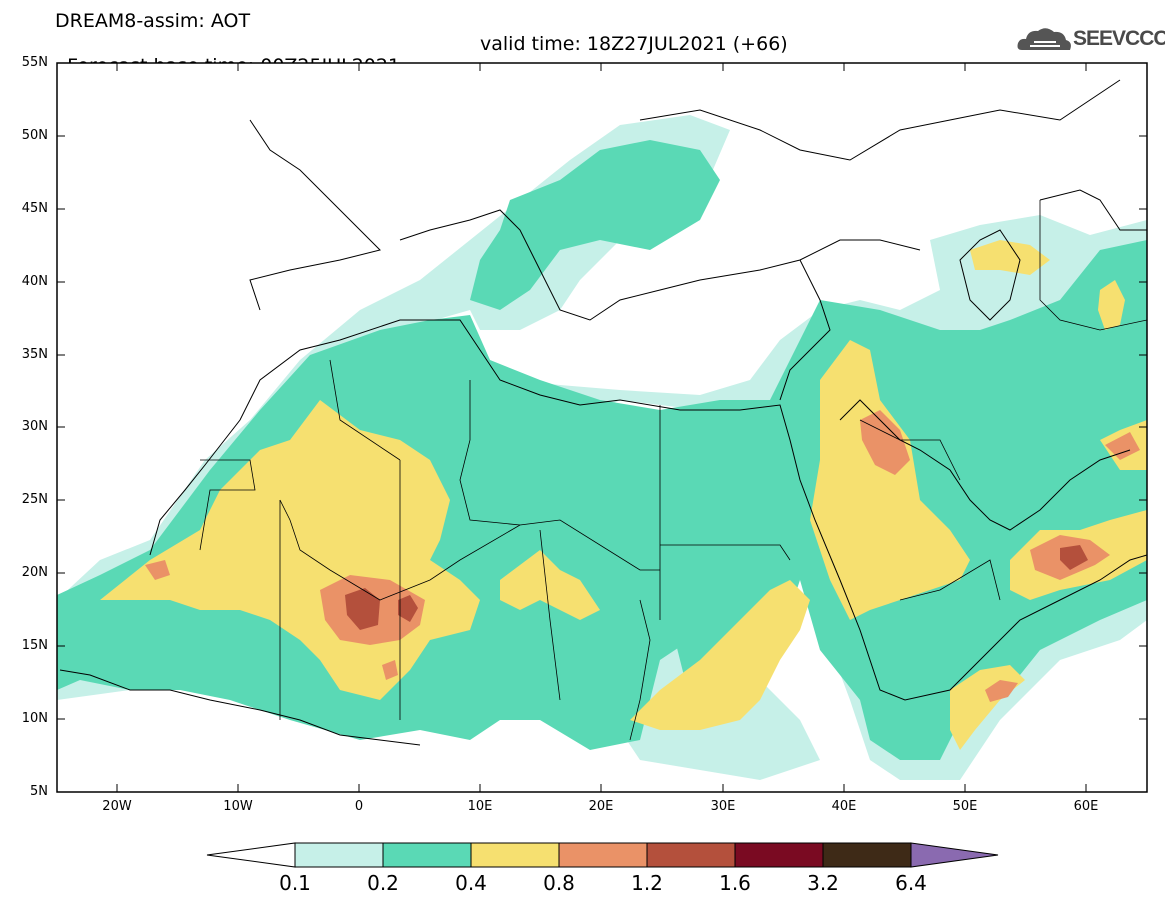  I want to click on cloud-icon, so click(1044, 39).